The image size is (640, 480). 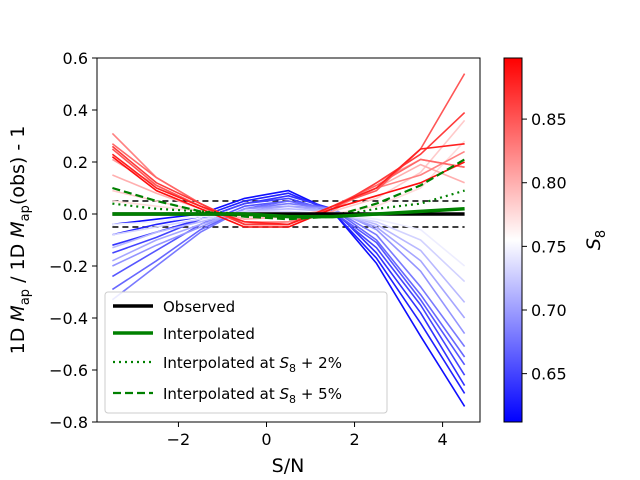 I want to click on legend-box, so click(x=246, y=352).